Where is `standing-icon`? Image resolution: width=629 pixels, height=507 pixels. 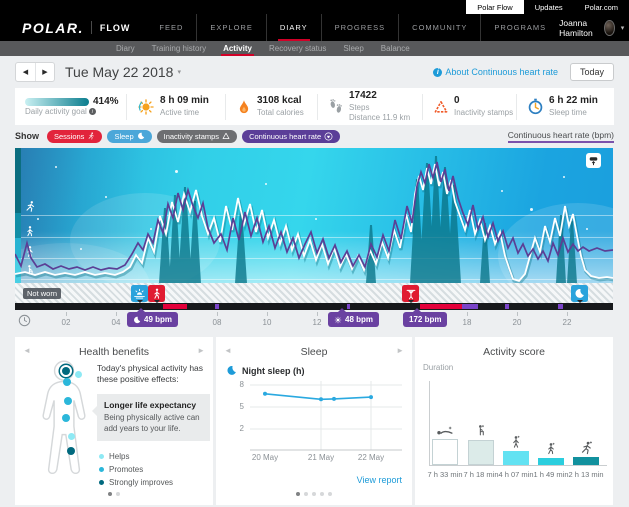
standing-icon is located at coordinates (516, 441).